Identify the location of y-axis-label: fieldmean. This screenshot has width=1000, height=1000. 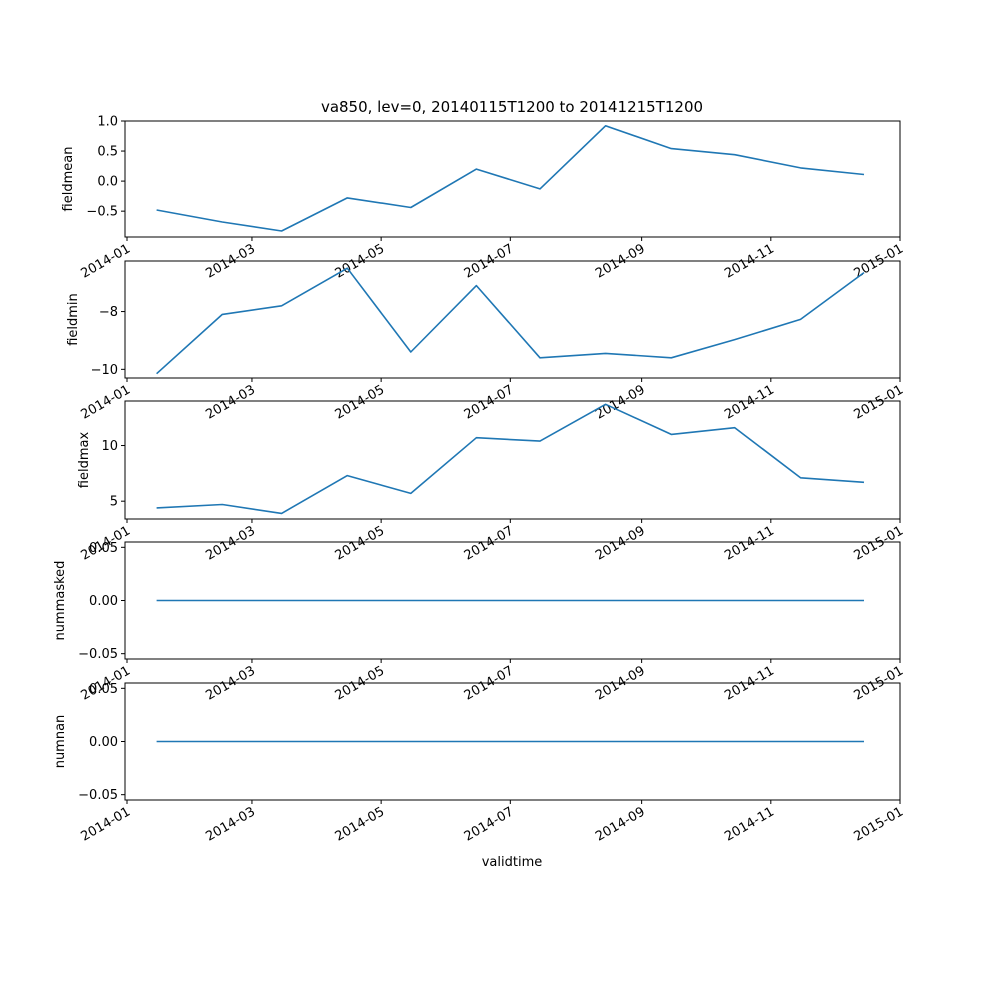
(68, 179).